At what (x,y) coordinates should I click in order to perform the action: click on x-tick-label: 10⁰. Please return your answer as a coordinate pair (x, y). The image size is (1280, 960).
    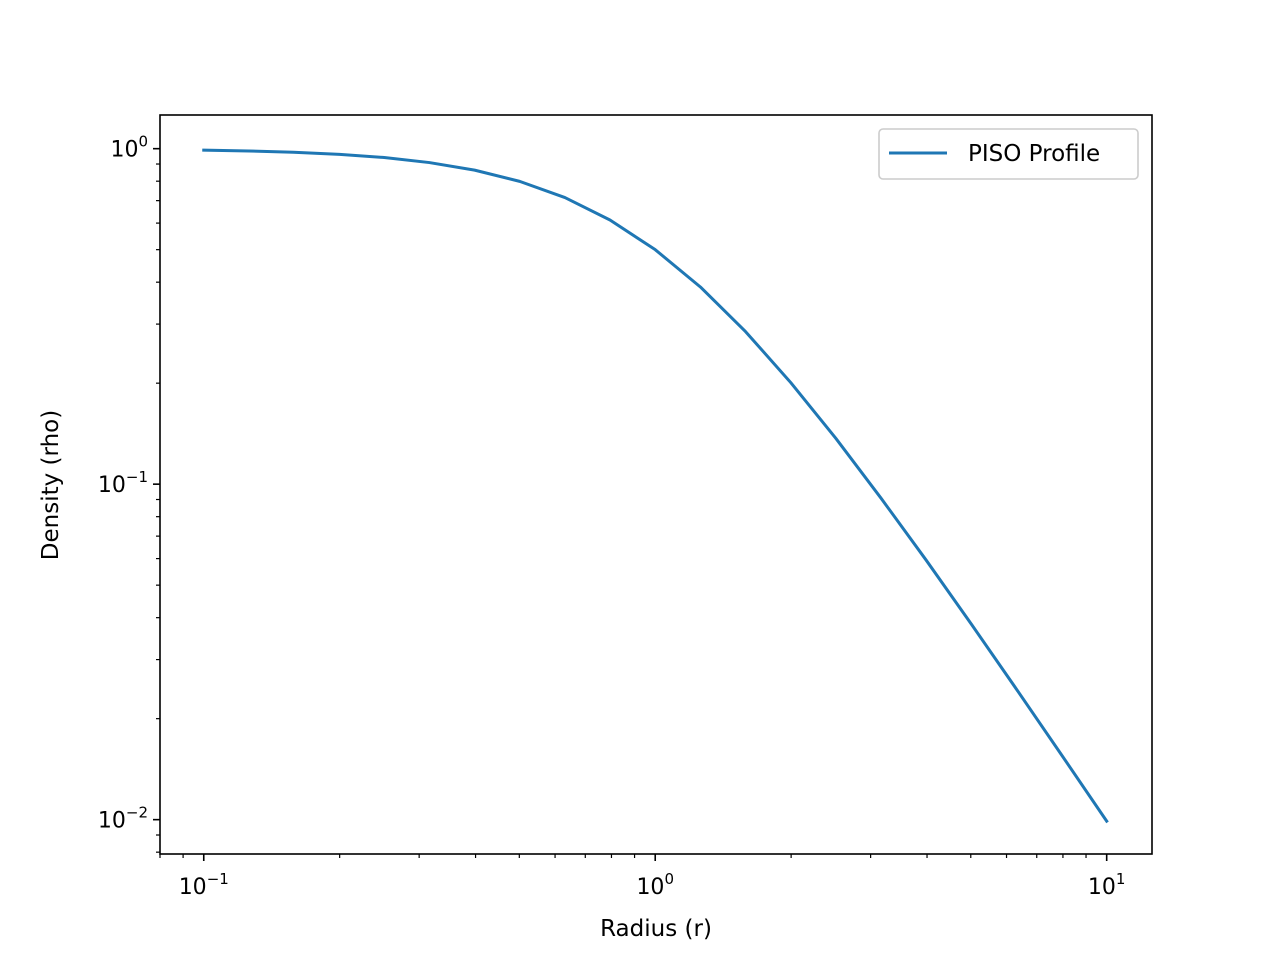
    Looking at the image, I should click on (655, 885).